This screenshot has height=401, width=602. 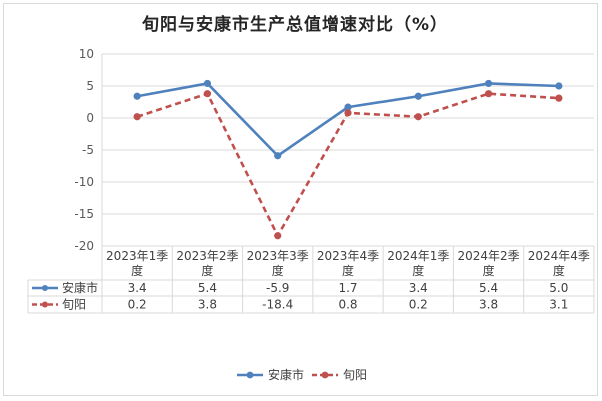 What do you see at coordinates (84, 182) in the screenshot?
I see `y-tick-label: -10` at bounding box center [84, 182].